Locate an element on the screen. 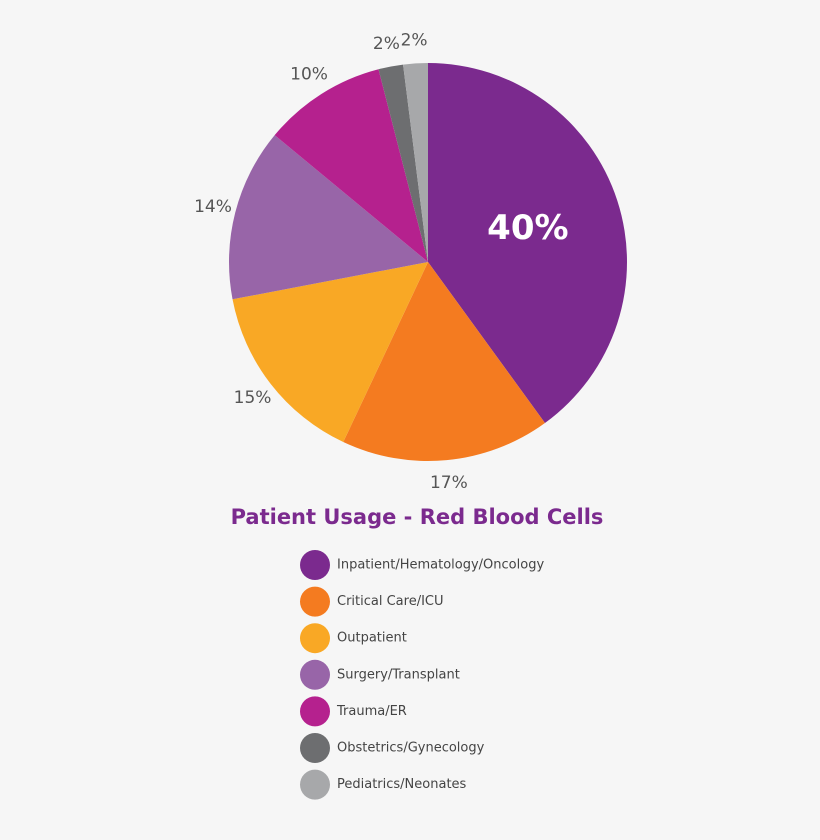 This screenshot has width=820, height=840. legend-label: Pediatrics/Neonates is located at coordinates (402, 784).